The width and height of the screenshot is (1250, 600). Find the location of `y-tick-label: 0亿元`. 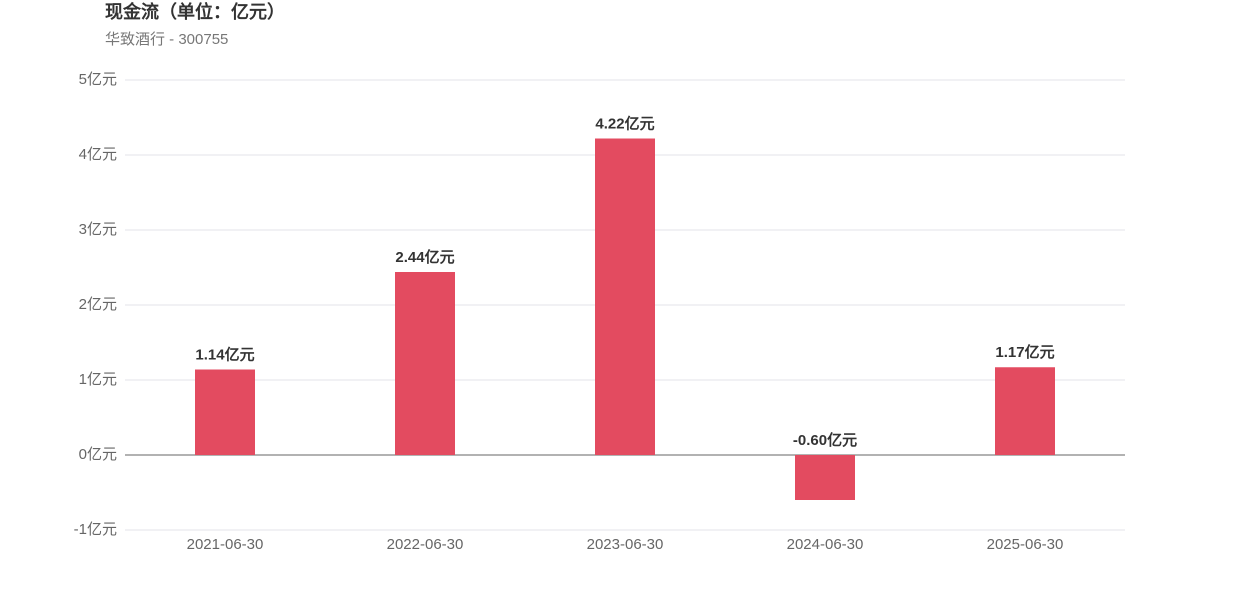

y-tick-label: 0亿元 is located at coordinates (98, 454).